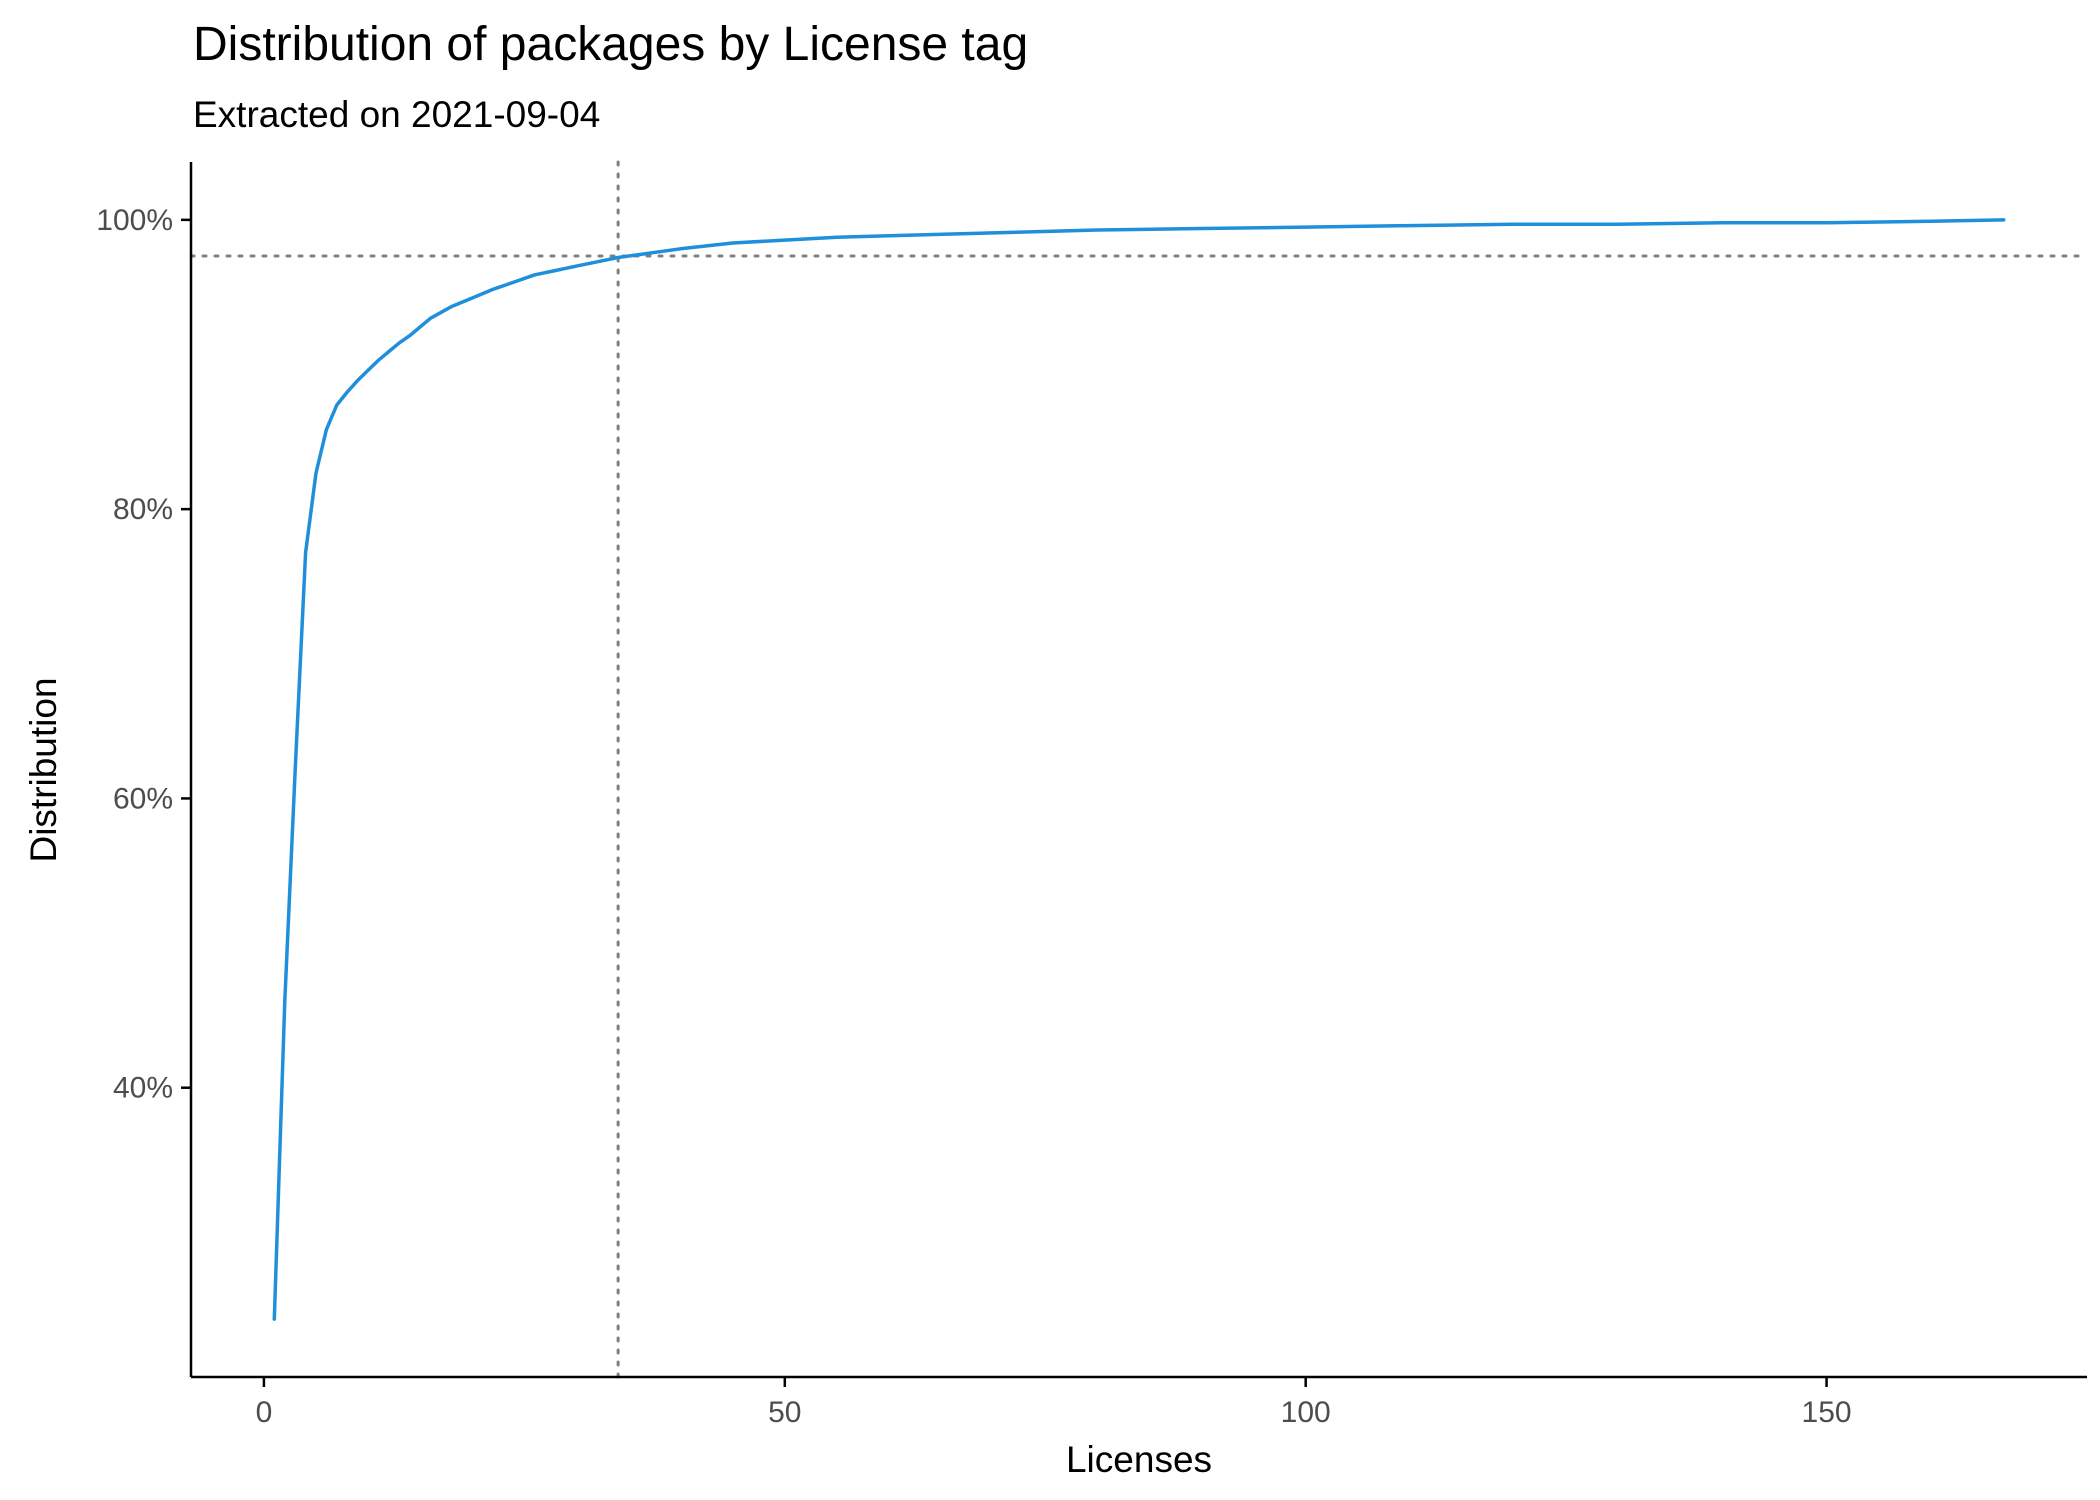 This screenshot has height=1500, width=2100. I want to click on y-axis-title: Distribution, so click(43, 769).